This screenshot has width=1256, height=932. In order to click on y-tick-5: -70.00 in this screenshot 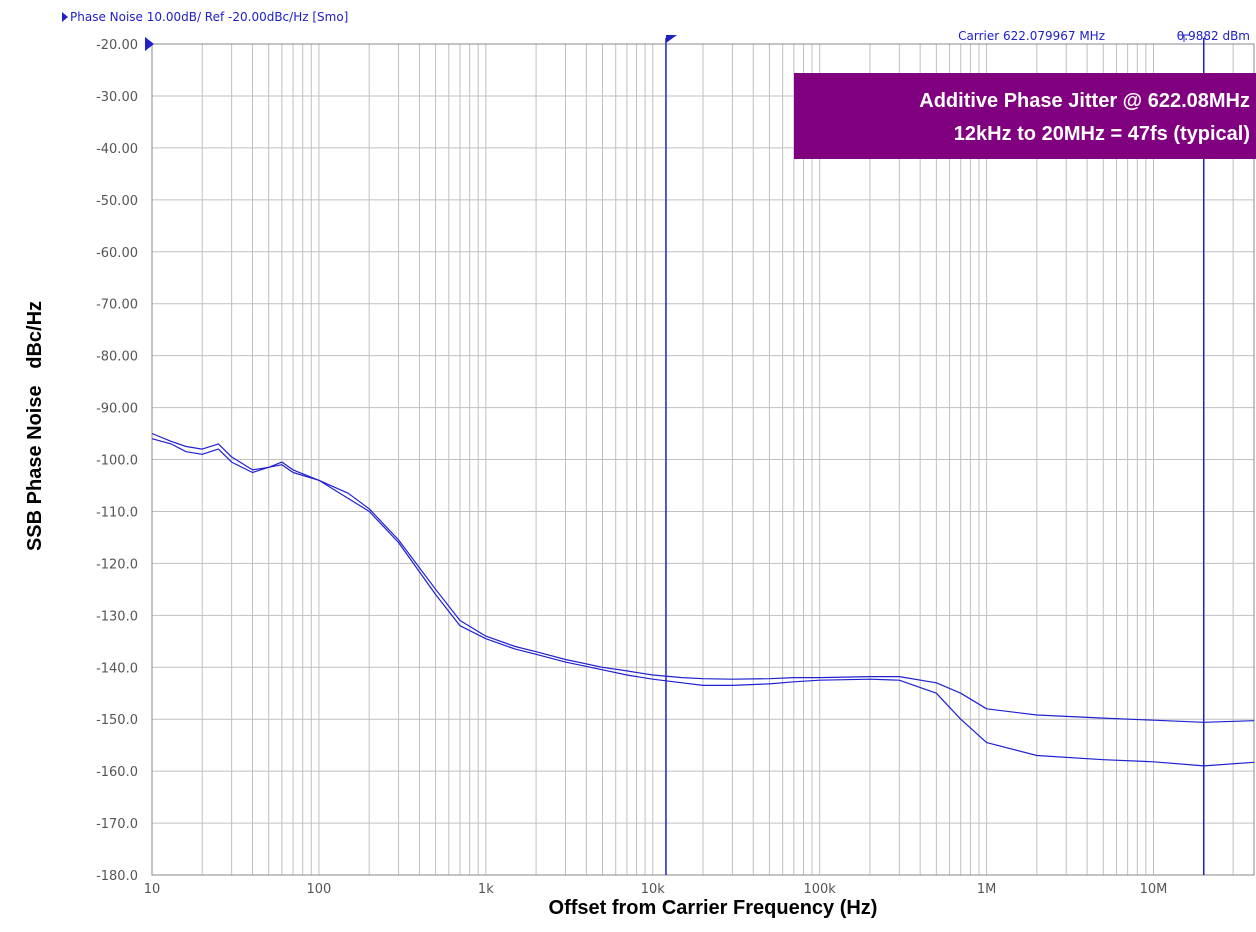, I will do `click(117, 305)`.